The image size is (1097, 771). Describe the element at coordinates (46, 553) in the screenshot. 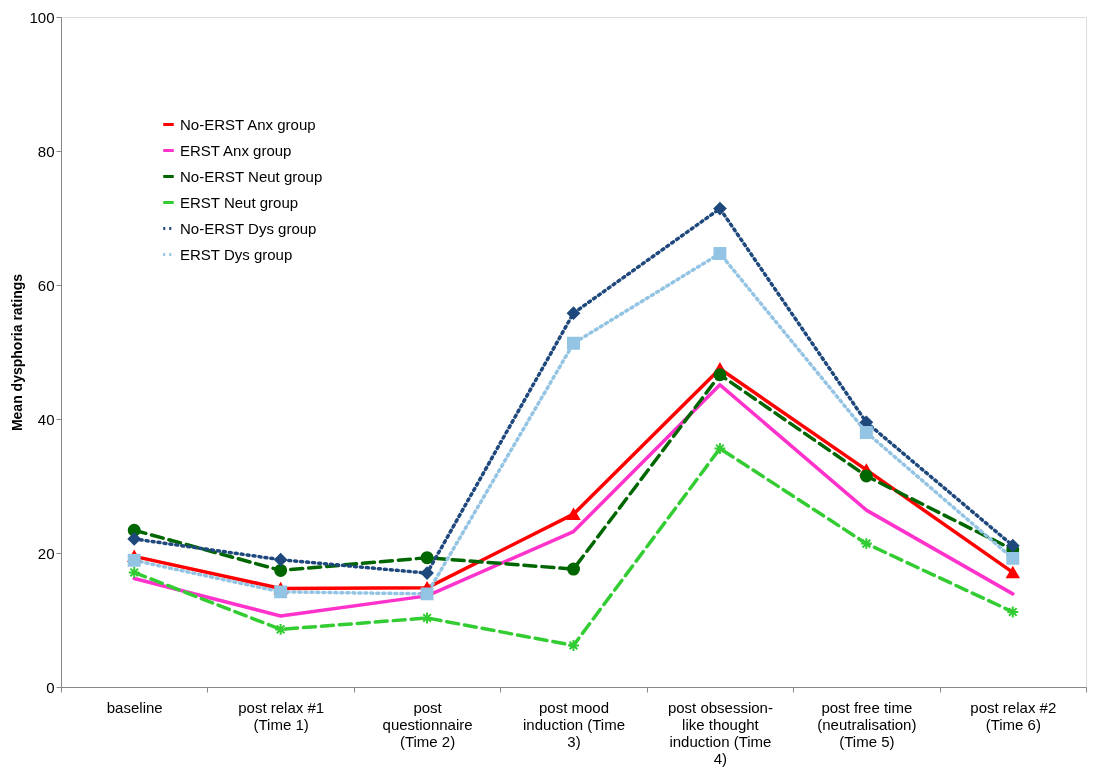

I see `y-tick-label: 20` at that location.